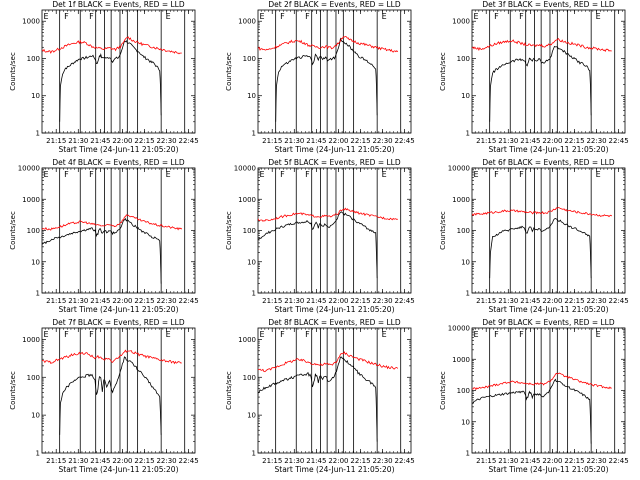 This screenshot has width=640, height=480. I want to click on panel-title: Det 1f BLACK = Events, RED = LLD, so click(118, 4).